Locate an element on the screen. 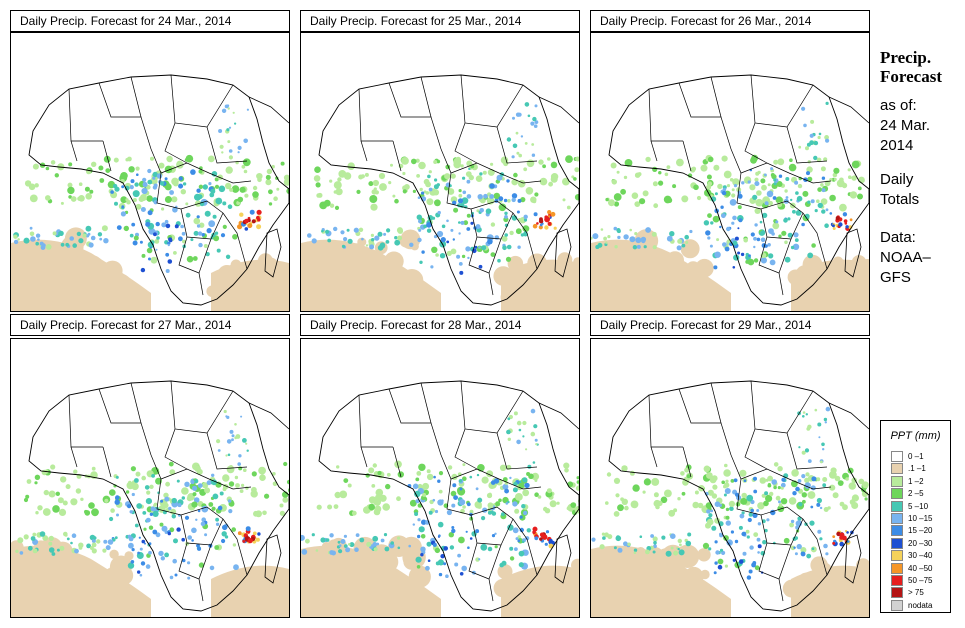 The height and width of the screenshot is (628, 965). legend-item: 0 –1 is located at coordinates (907, 456).